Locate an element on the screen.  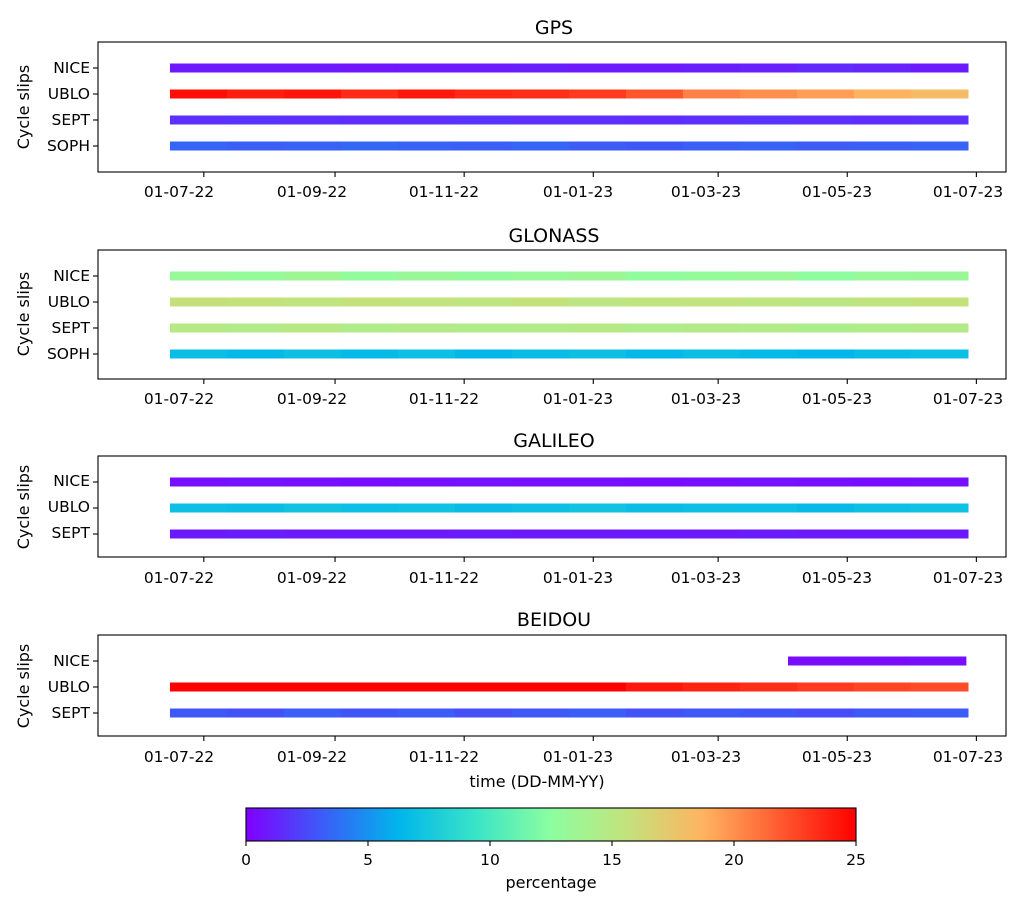
row-label: SOPH is located at coordinates (68, 146).